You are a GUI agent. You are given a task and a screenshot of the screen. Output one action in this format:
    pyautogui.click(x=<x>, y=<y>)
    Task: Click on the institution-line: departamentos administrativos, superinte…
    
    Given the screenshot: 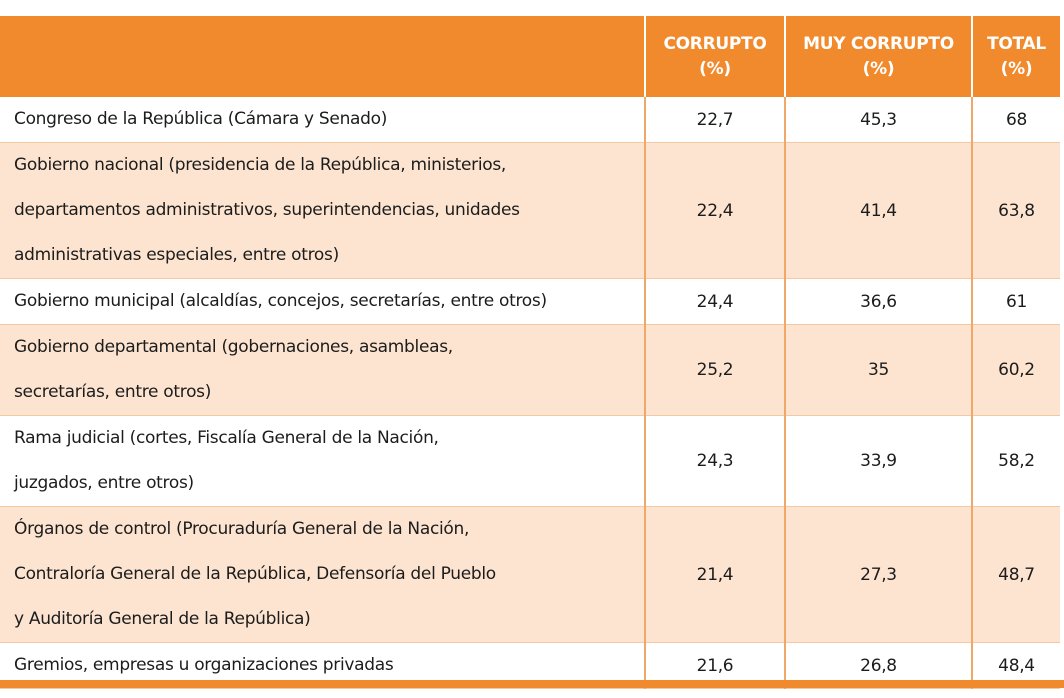 What is the action you would take?
    pyautogui.click(x=267, y=210)
    